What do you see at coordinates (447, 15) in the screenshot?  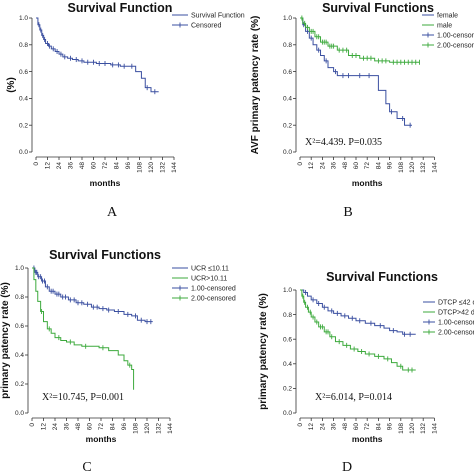 I see `legend-label: female` at bounding box center [447, 15].